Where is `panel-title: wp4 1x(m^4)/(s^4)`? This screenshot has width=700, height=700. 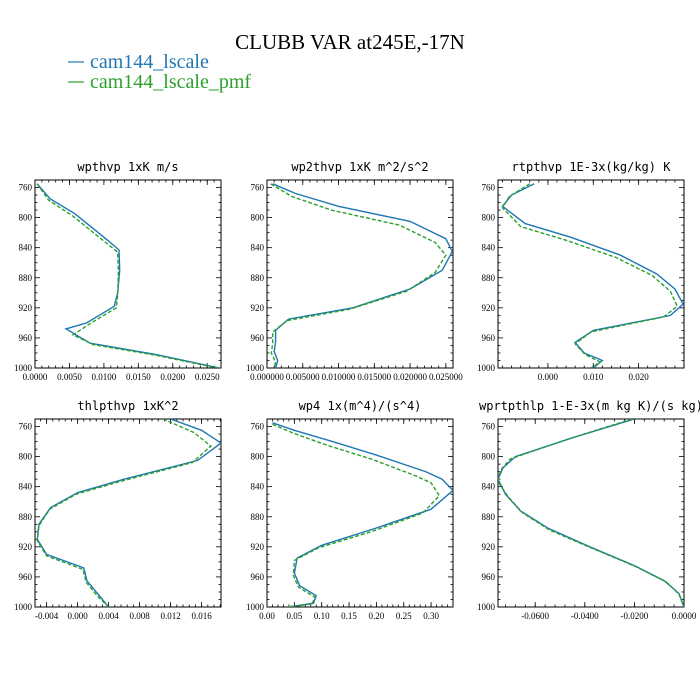
panel-title: wp4 1x(m^4)/(s^4) is located at coordinates (360, 406).